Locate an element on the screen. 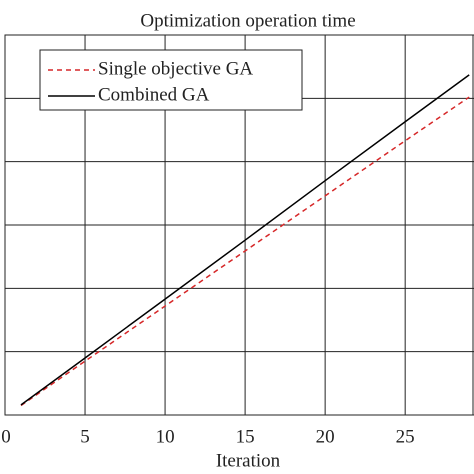 The image size is (474, 474). x-axis-label: Iteration is located at coordinates (248, 460).